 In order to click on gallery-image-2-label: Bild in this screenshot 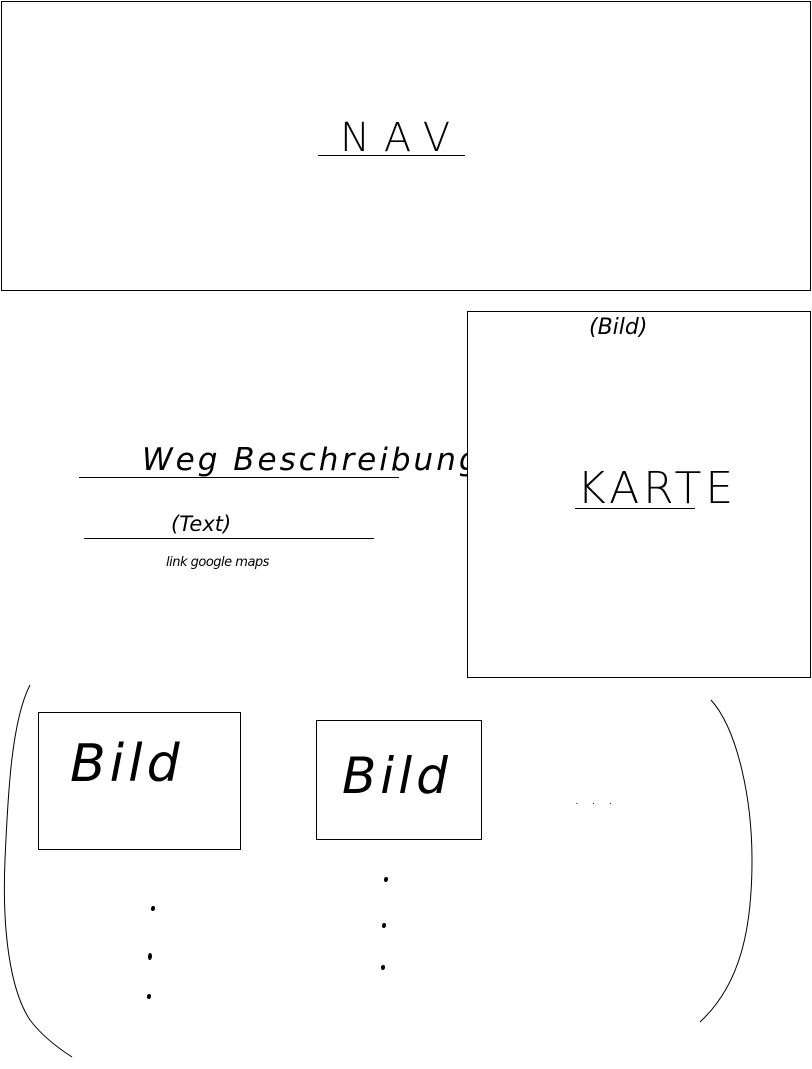, I will do `click(397, 776)`.